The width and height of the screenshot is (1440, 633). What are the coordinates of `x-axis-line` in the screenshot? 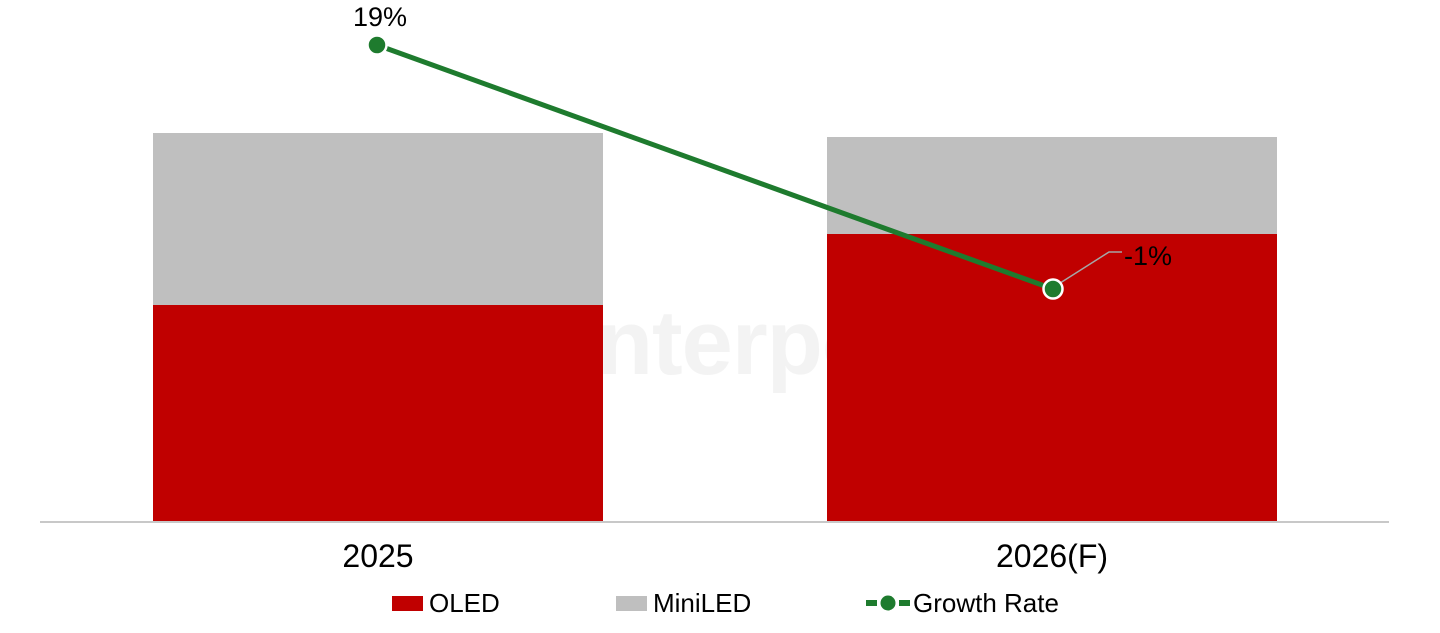 It's located at (714, 522).